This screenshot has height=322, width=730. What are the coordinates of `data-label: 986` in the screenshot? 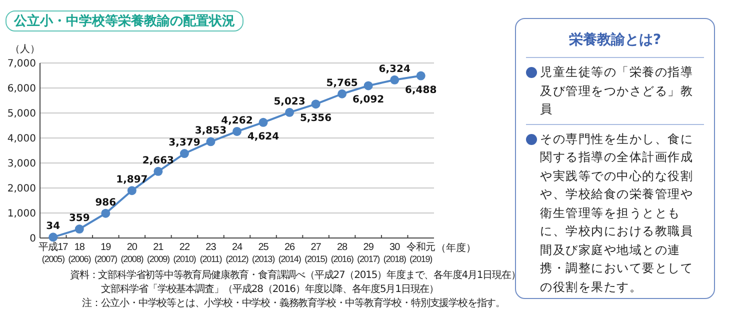 It's located at (105, 202).